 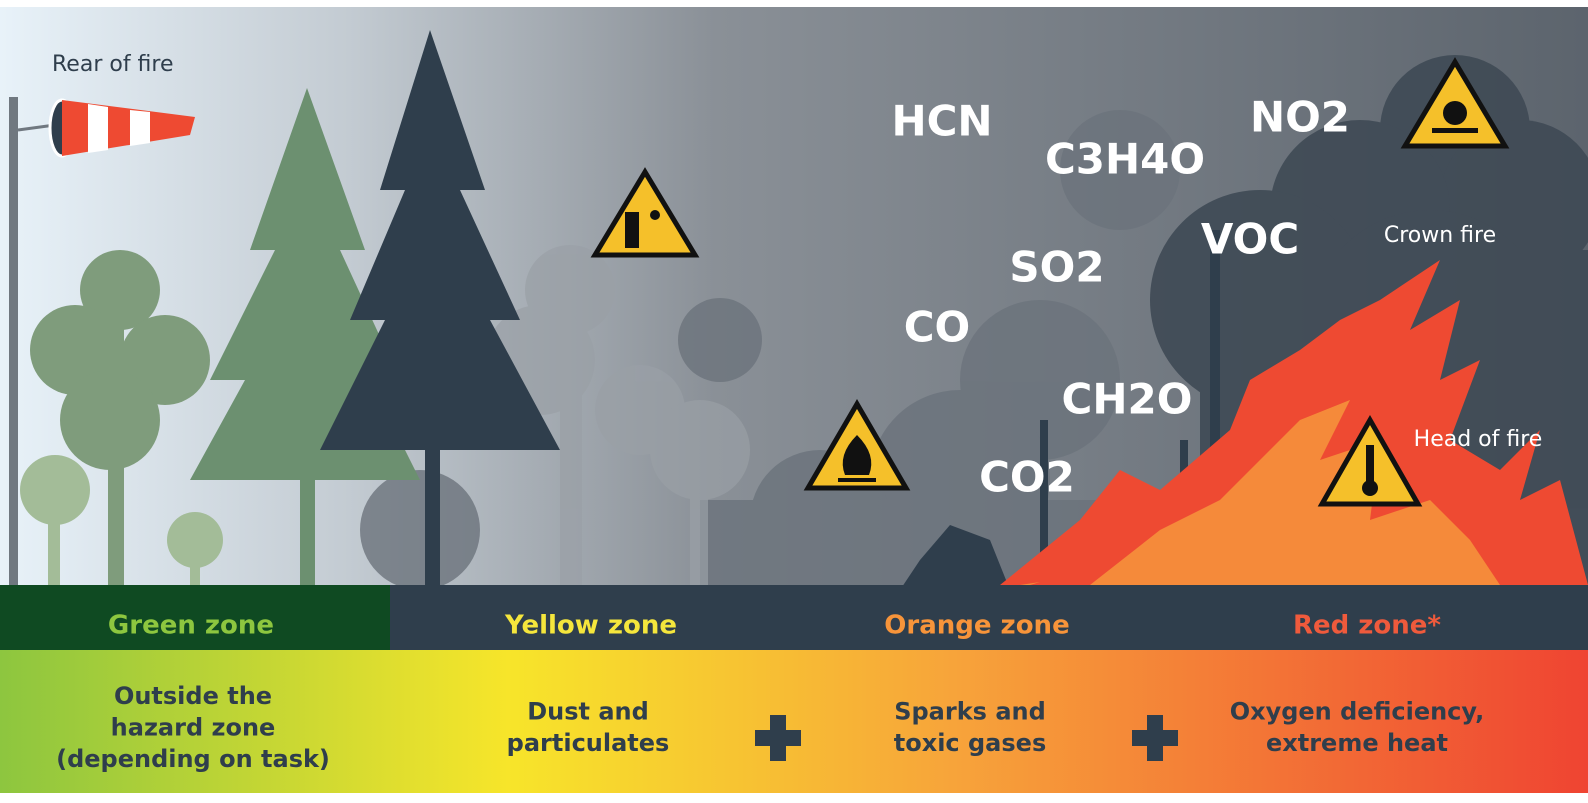 I want to click on gas-label: VOC, so click(x=1250, y=239).